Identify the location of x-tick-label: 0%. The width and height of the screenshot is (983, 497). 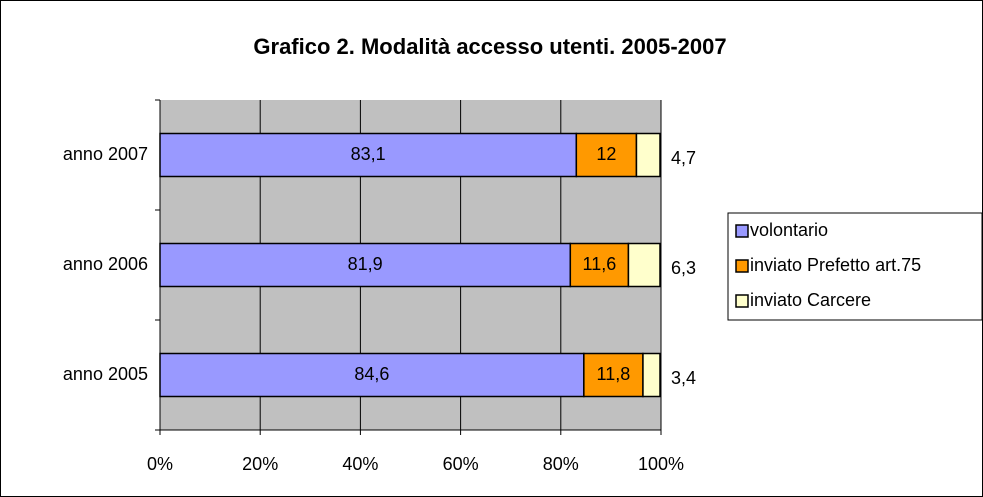
(160, 464).